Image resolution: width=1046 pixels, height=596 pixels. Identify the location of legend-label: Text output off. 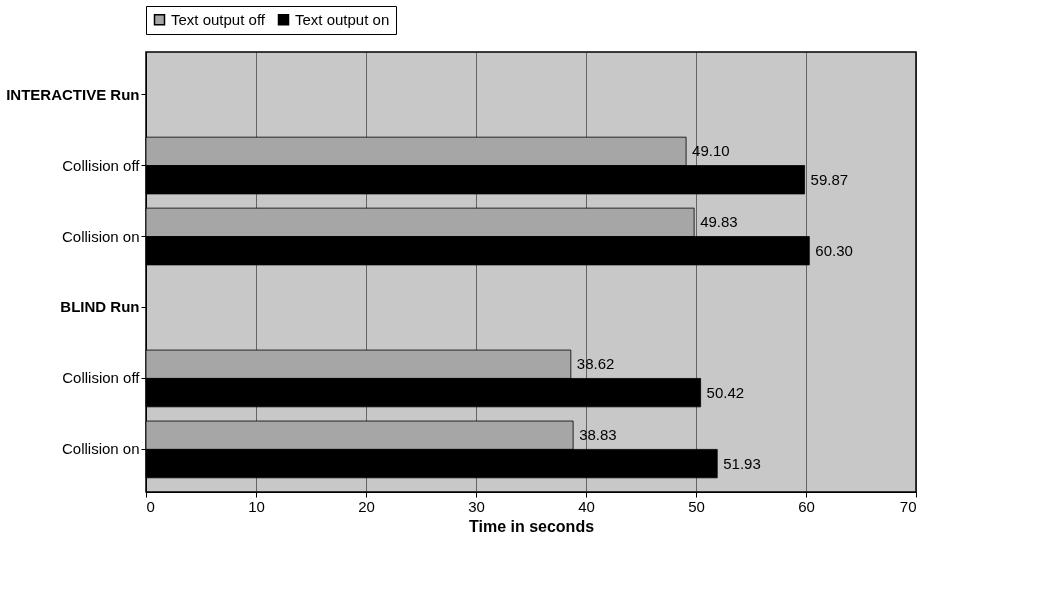
(218, 19).